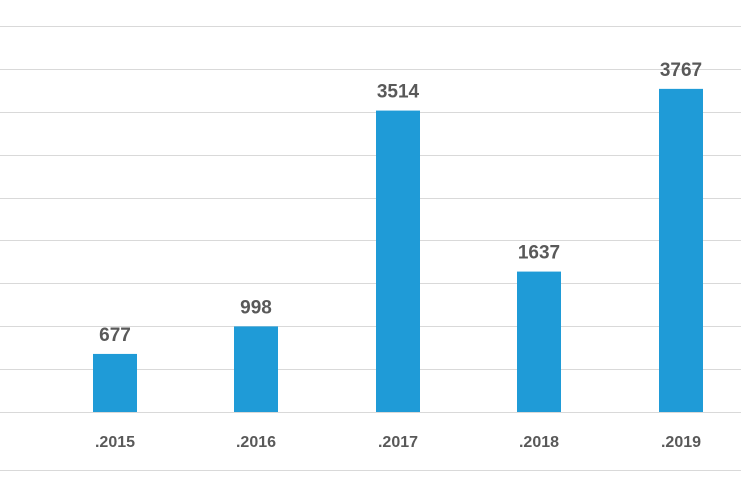  Describe the element at coordinates (115, 335) in the screenshot. I see `data-label: 677` at that location.